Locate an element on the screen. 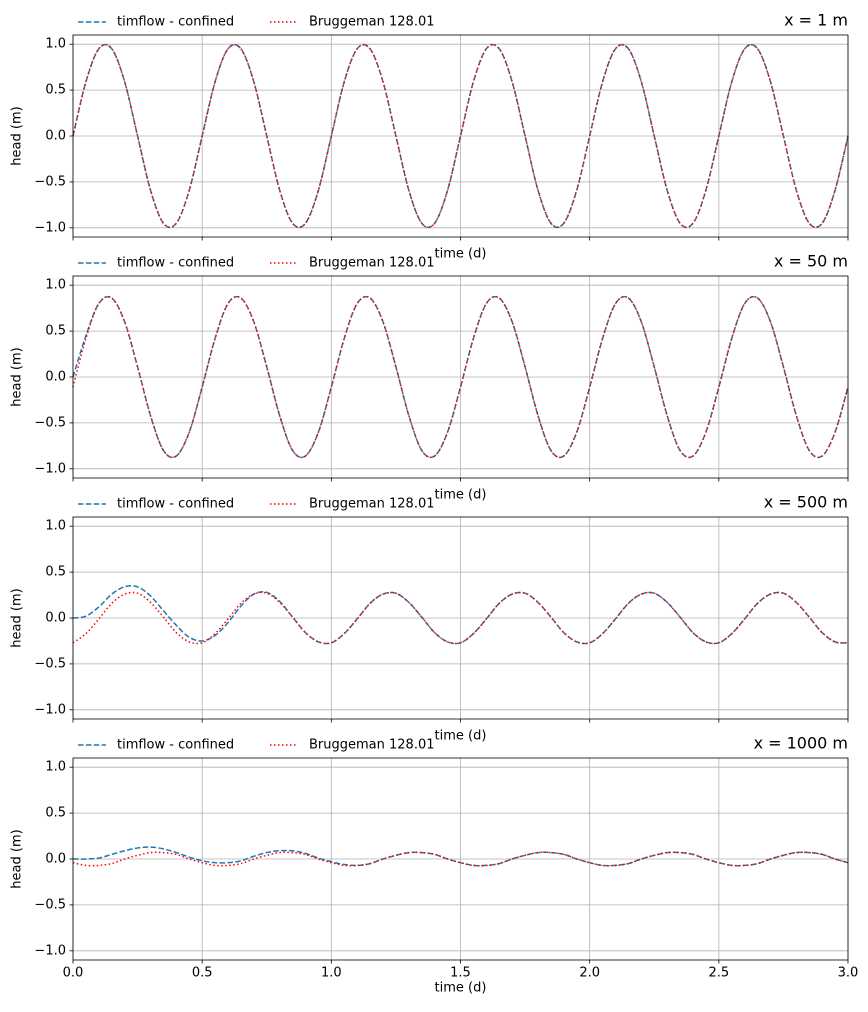 The height and width of the screenshot is (1012, 868). x-tick-label: 2.0 is located at coordinates (589, 973).